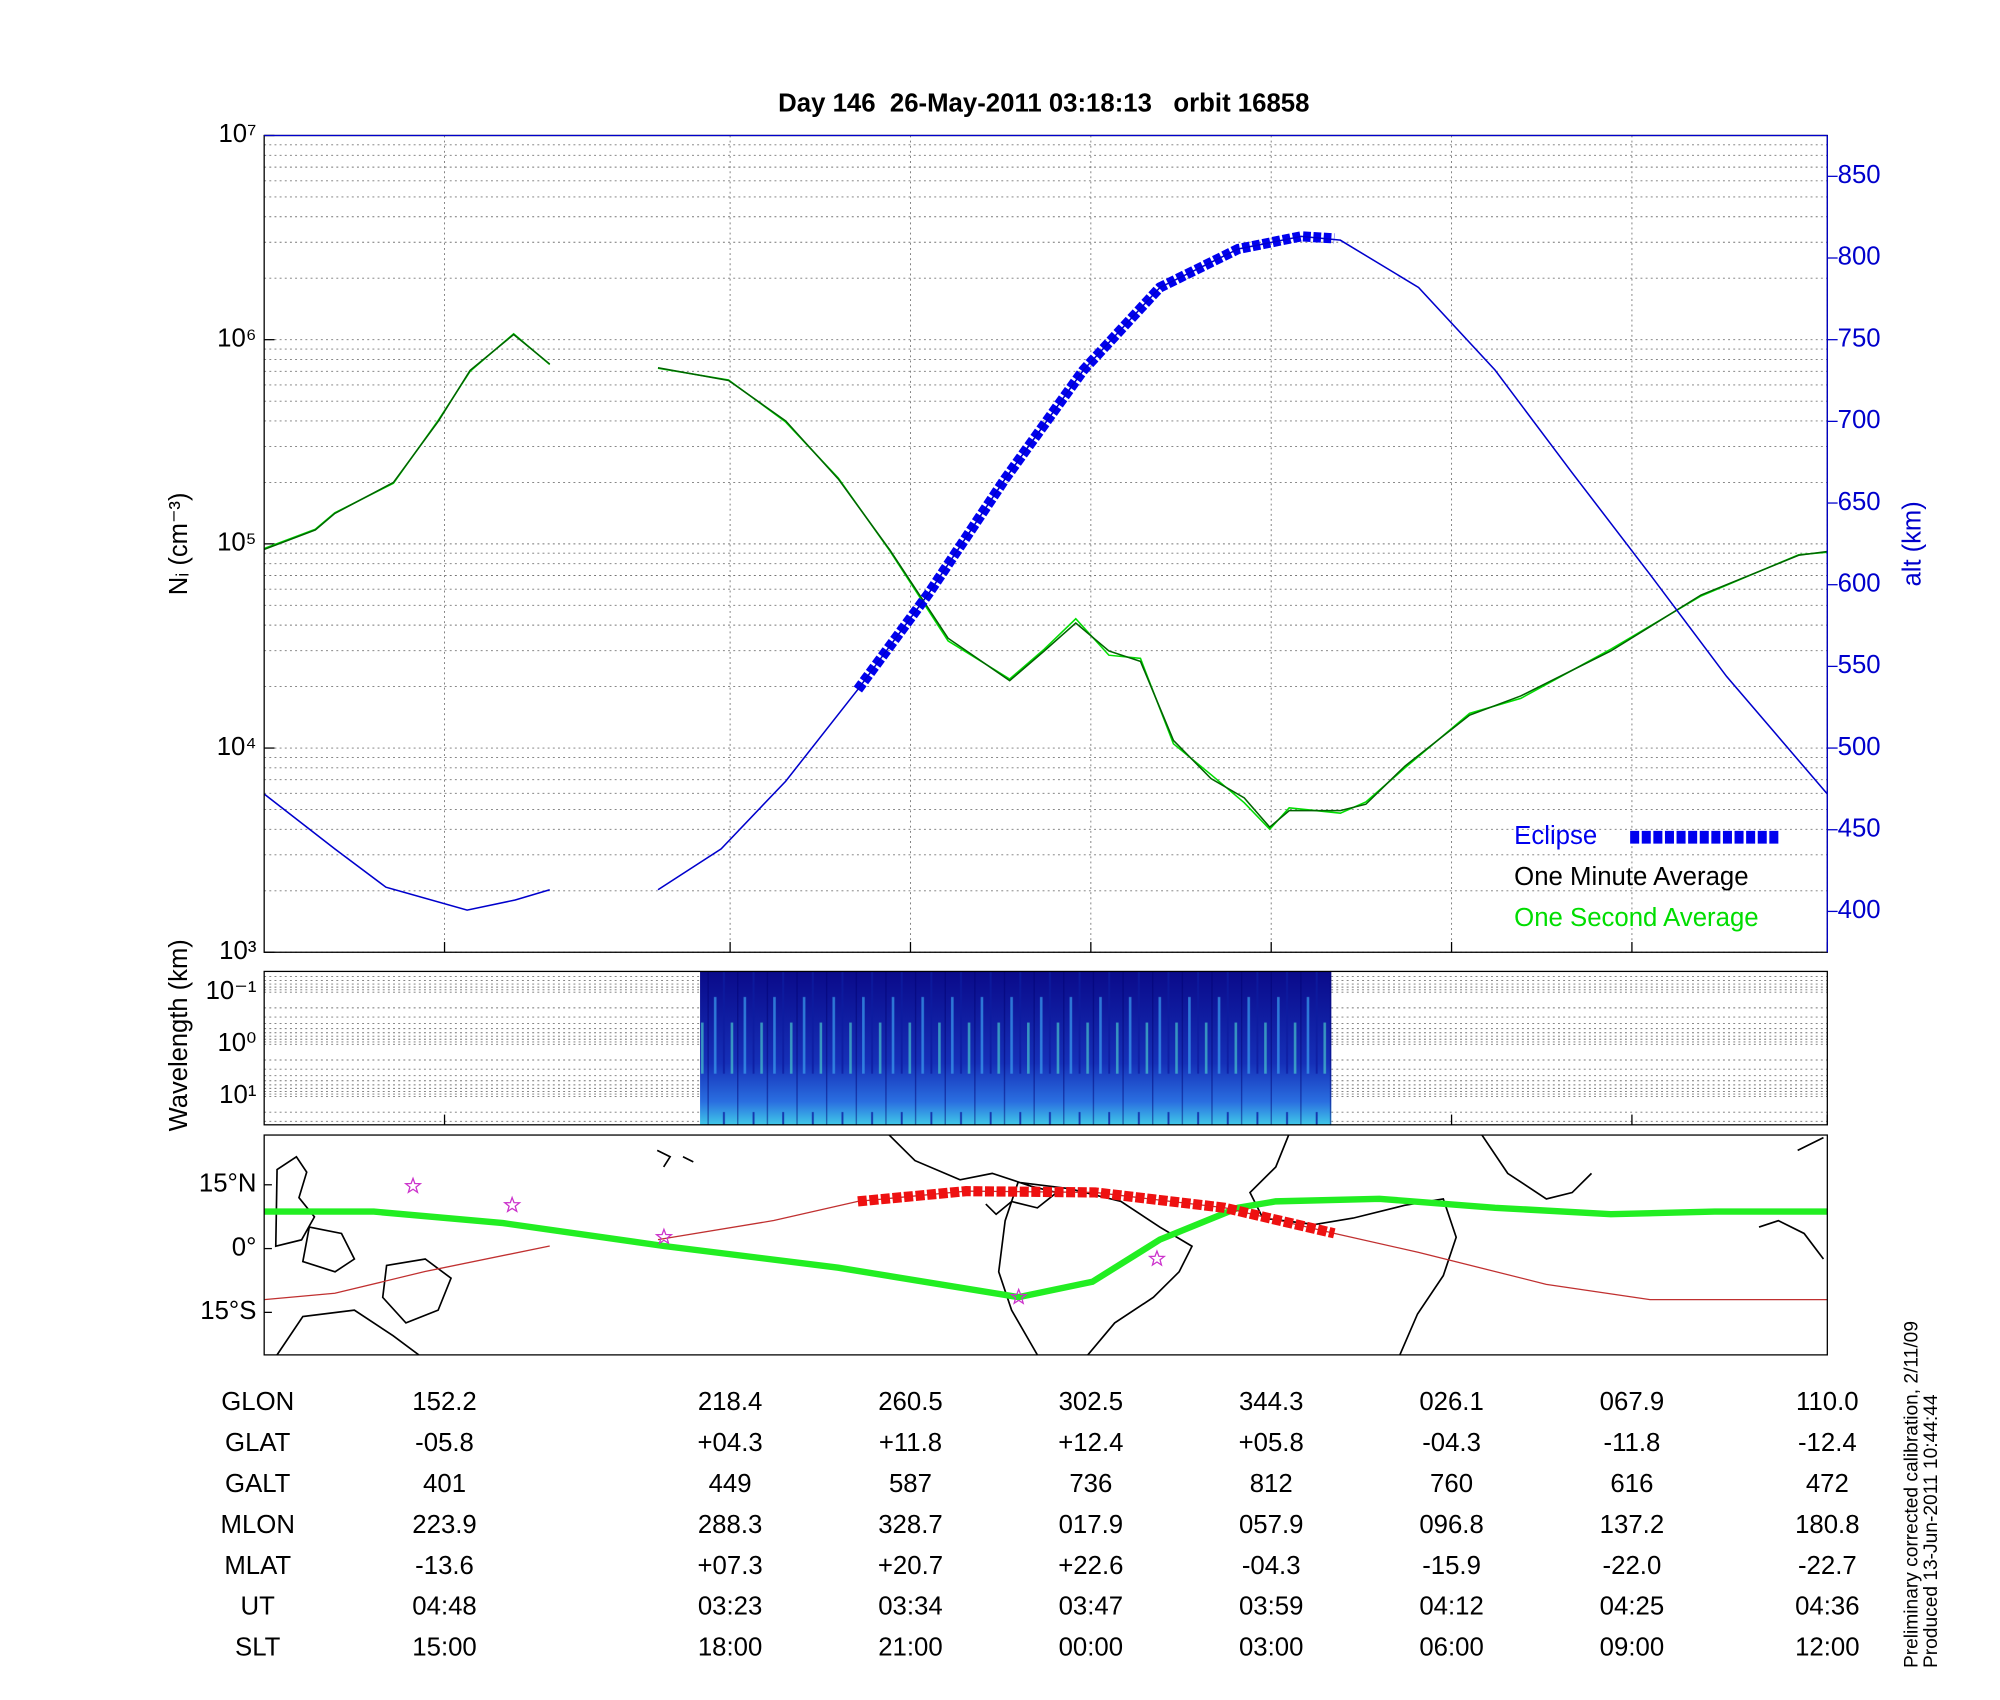 The height and width of the screenshot is (1700, 2000). What do you see at coordinates (258, 1525) in the screenshot?
I see `row-label: MLON` at bounding box center [258, 1525].